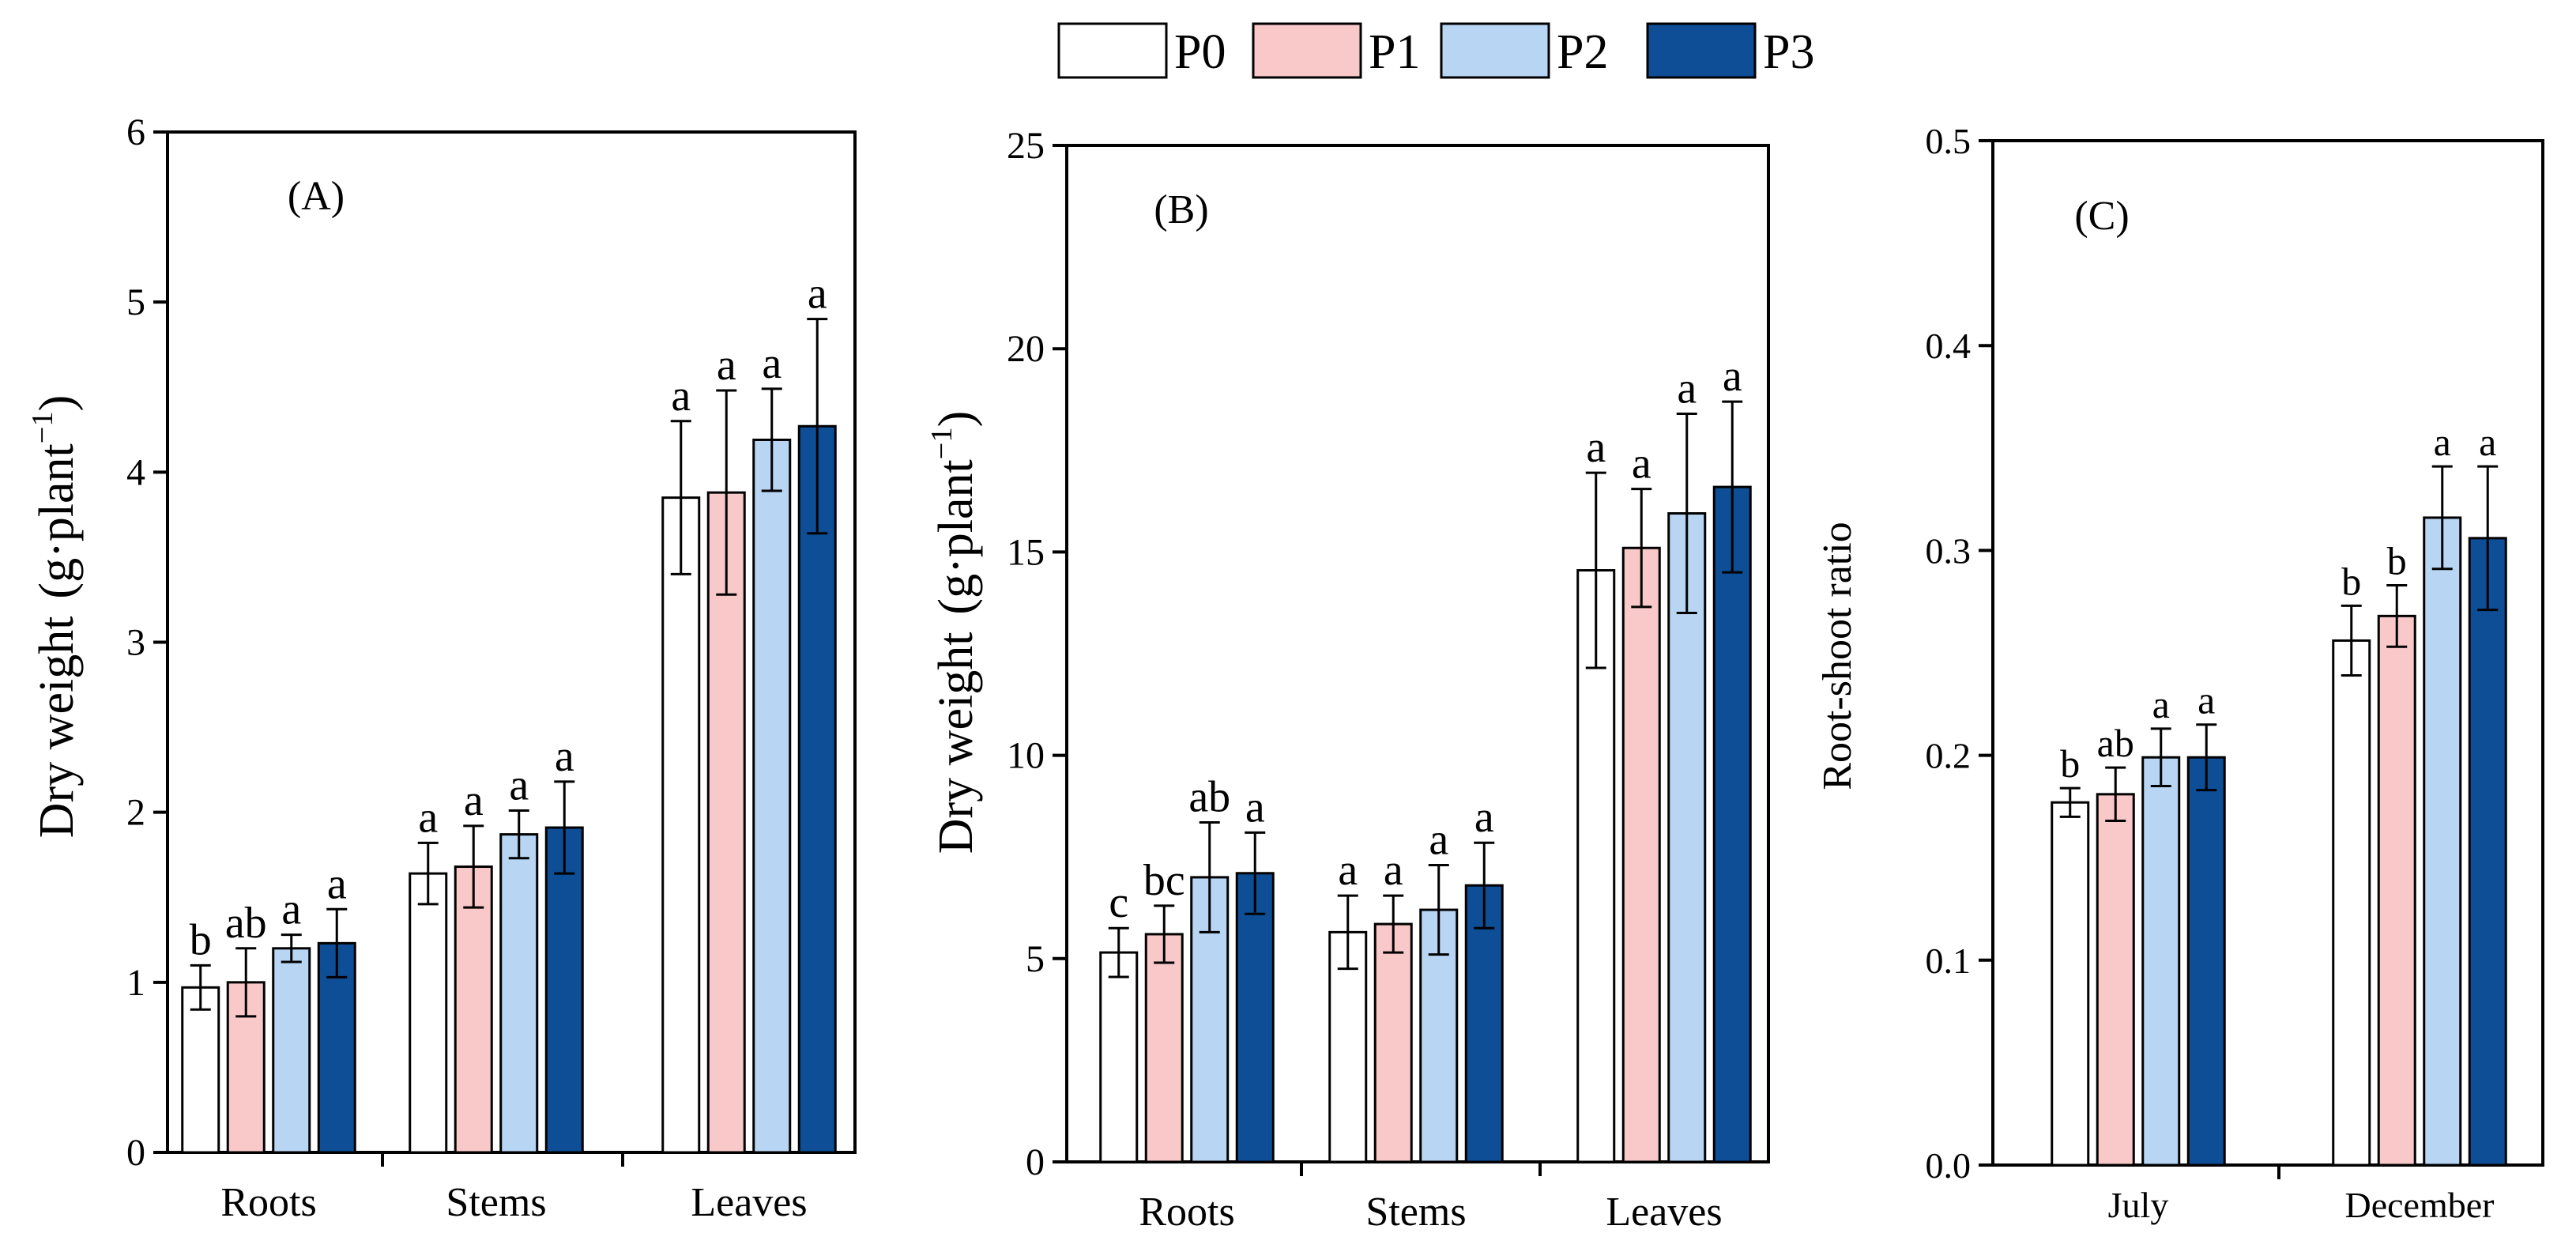 This screenshot has height=1252, width=2576. I want to click on bar-p2-july, so click(2161, 961).